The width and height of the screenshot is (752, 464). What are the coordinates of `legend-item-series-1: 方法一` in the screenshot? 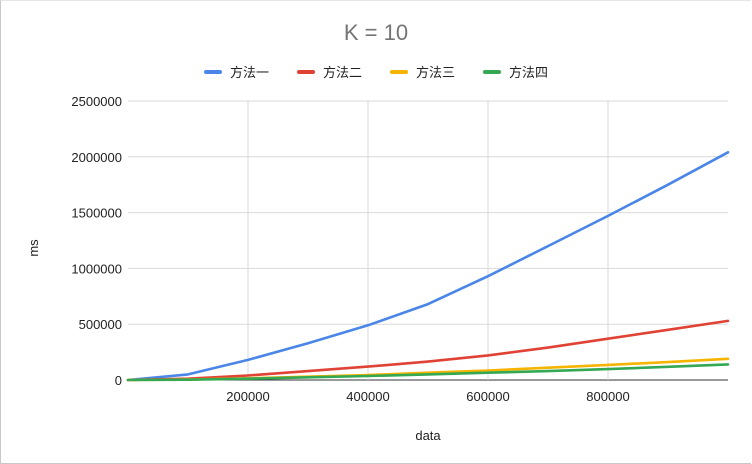 It's located at (236, 71).